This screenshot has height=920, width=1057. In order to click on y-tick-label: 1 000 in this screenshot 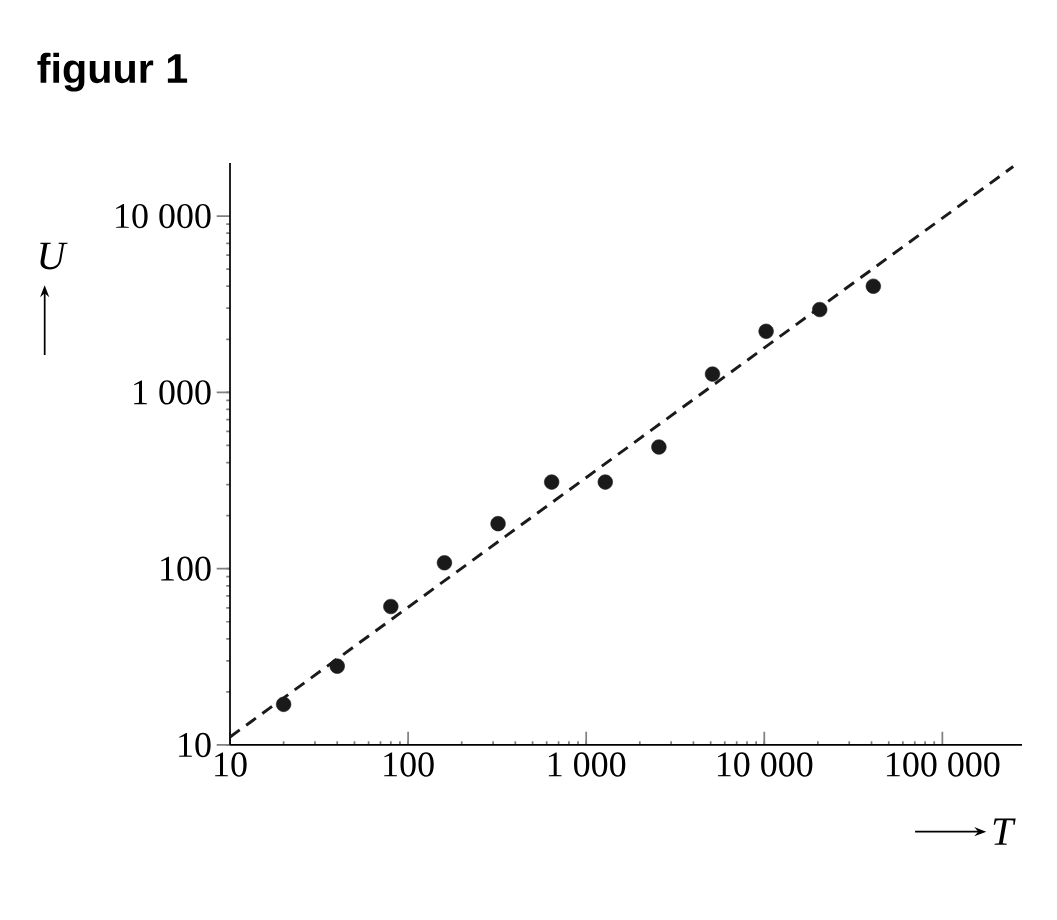, I will do `click(172, 392)`.